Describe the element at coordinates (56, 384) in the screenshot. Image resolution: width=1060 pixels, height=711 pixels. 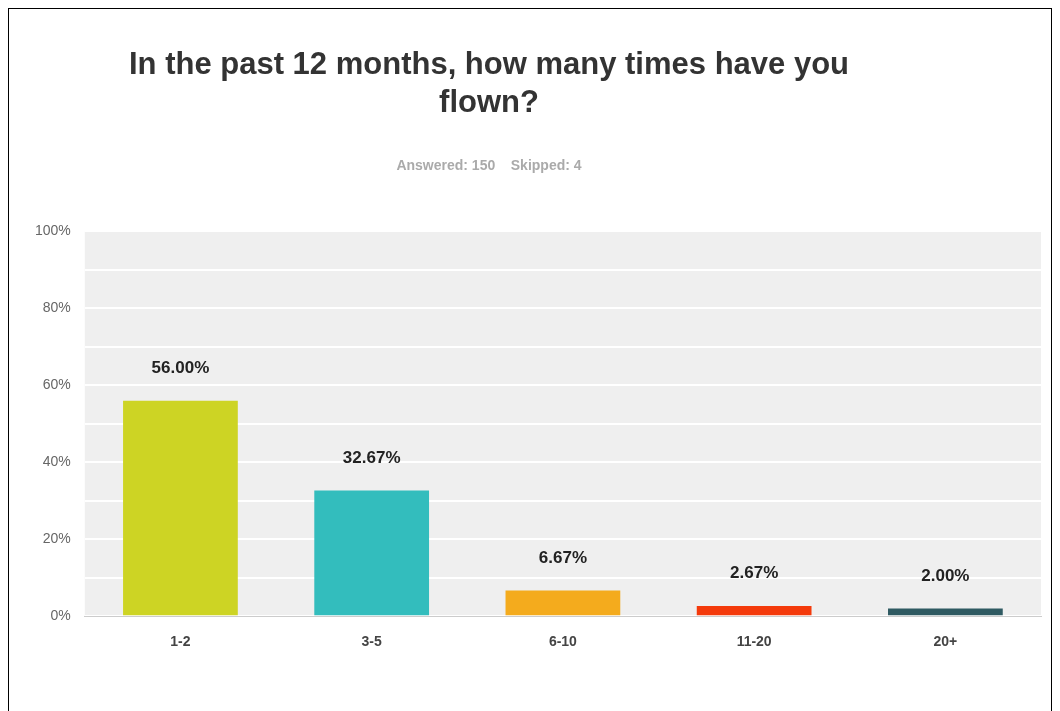
I see `y-tick-label: 60%` at that location.